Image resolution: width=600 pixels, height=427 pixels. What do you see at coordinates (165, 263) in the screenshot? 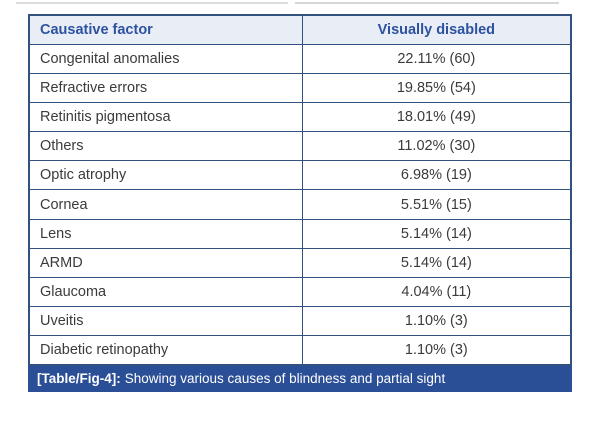
I see `factor-cell: ARMD` at bounding box center [165, 263].